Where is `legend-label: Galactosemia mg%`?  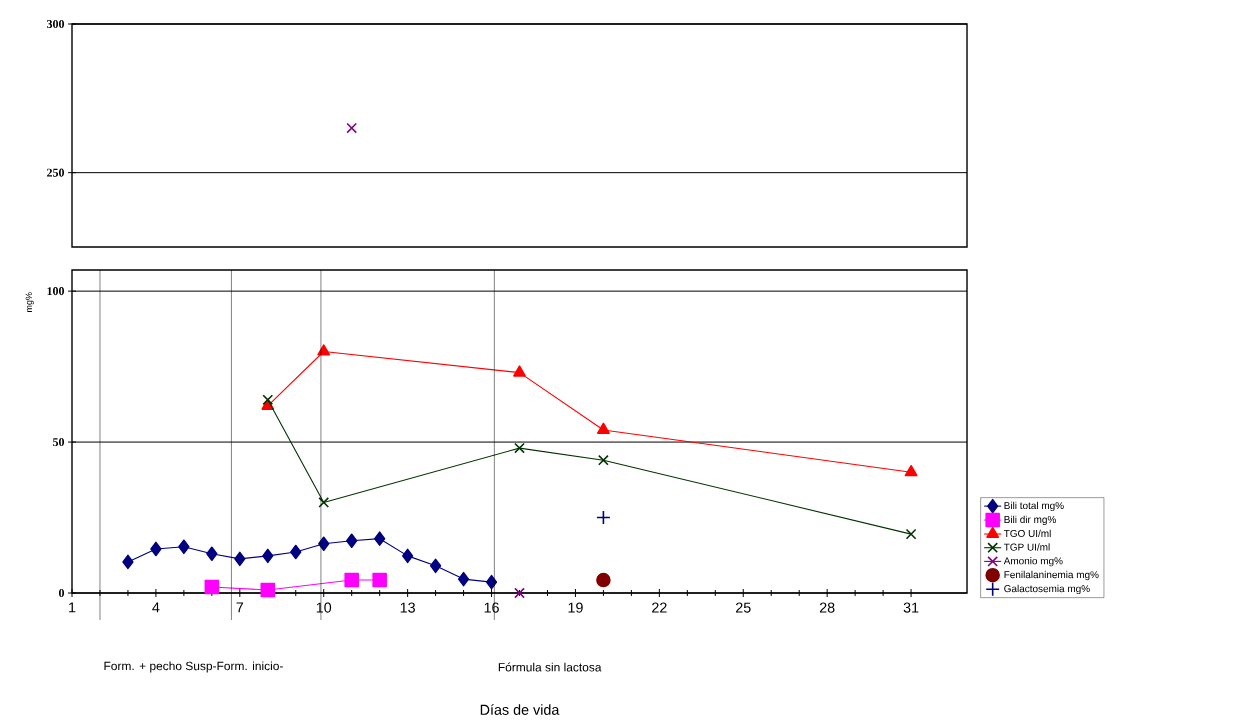 legend-label: Galactosemia mg% is located at coordinates (1047, 589).